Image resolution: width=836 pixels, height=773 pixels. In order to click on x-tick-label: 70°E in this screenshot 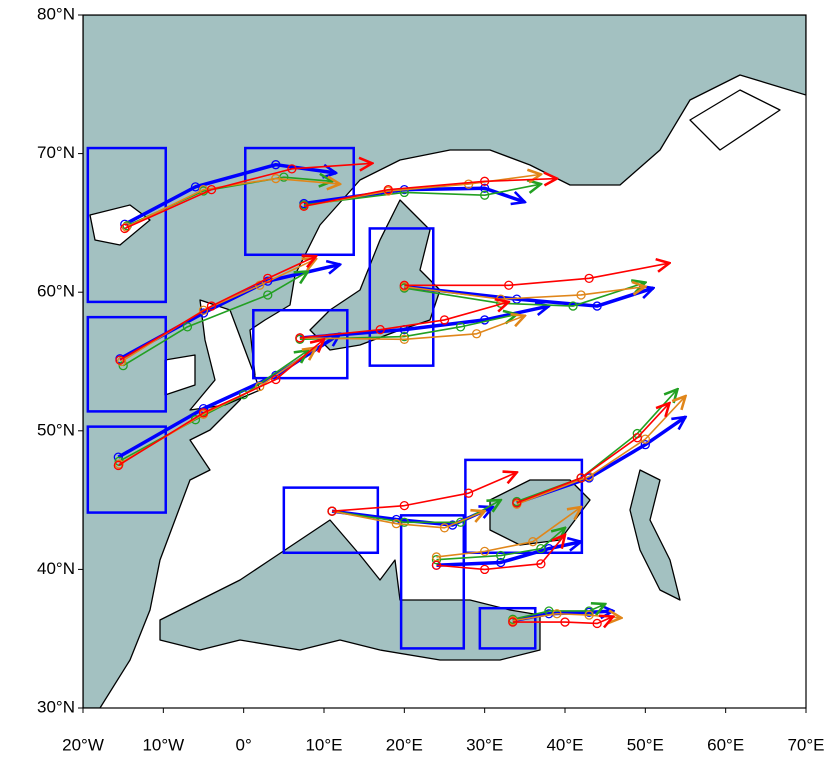, I will do `click(805, 744)`.